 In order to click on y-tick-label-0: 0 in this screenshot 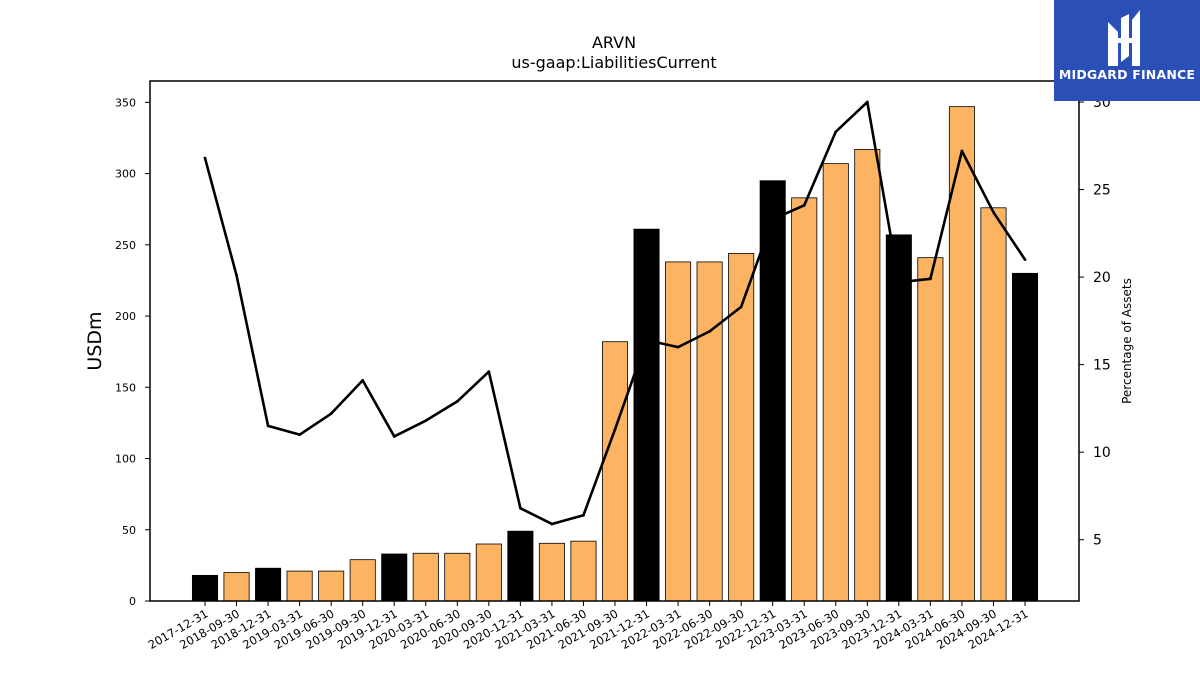, I will do `click(132, 601)`.